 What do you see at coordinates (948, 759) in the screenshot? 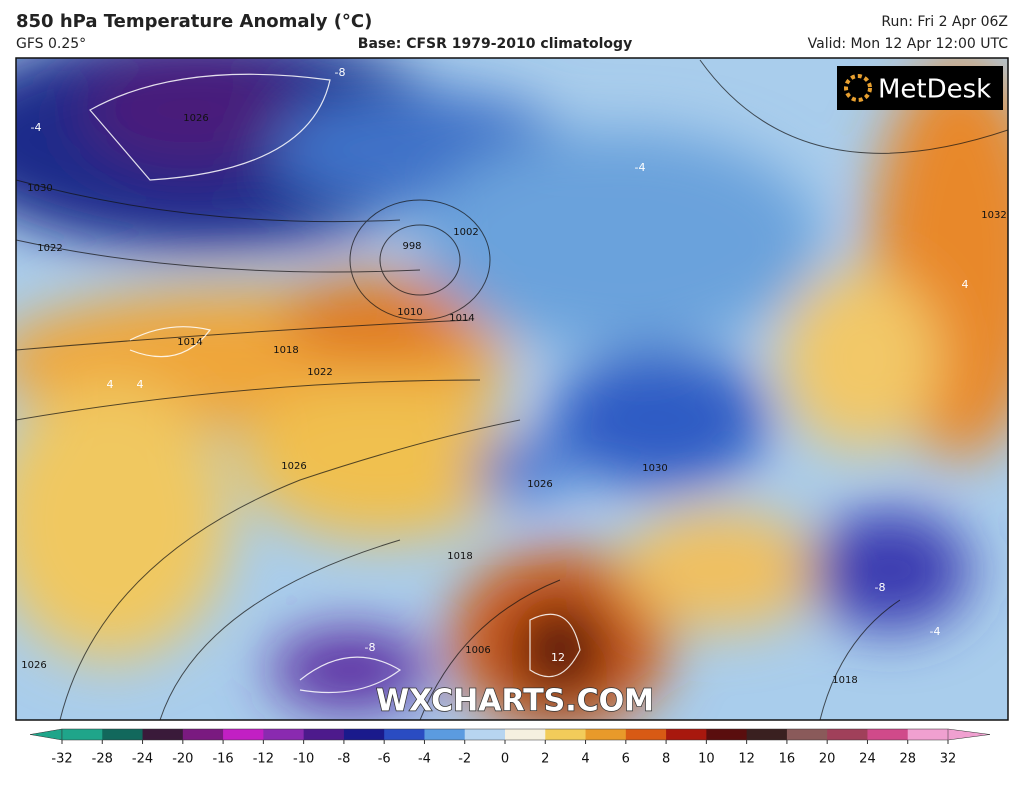
I see `colorbar-tick-label: 32` at bounding box center [948, 759].